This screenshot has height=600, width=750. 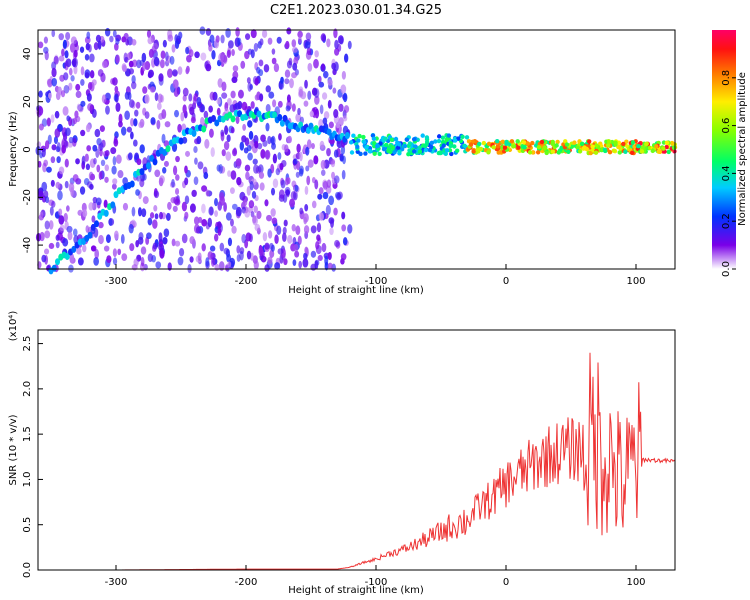 What do you see at coordinates (551, 147) in the screenshot?
I see `heatmap-feature-band` at bounding box center [551, 147].